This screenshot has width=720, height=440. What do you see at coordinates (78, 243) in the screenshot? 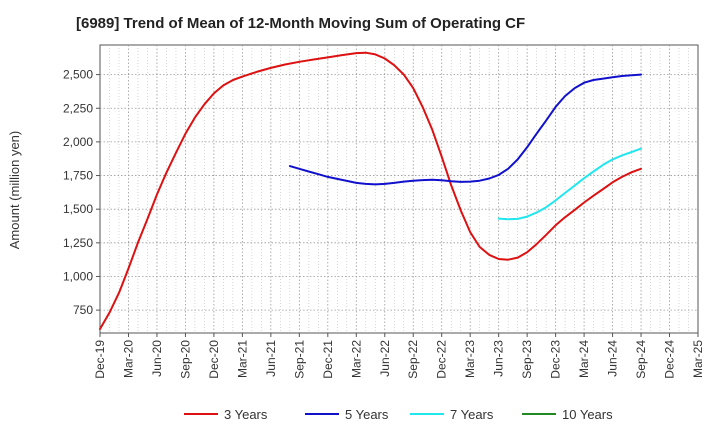
I see `y-tick-label: 1,250` at bounding box center [78, 243].